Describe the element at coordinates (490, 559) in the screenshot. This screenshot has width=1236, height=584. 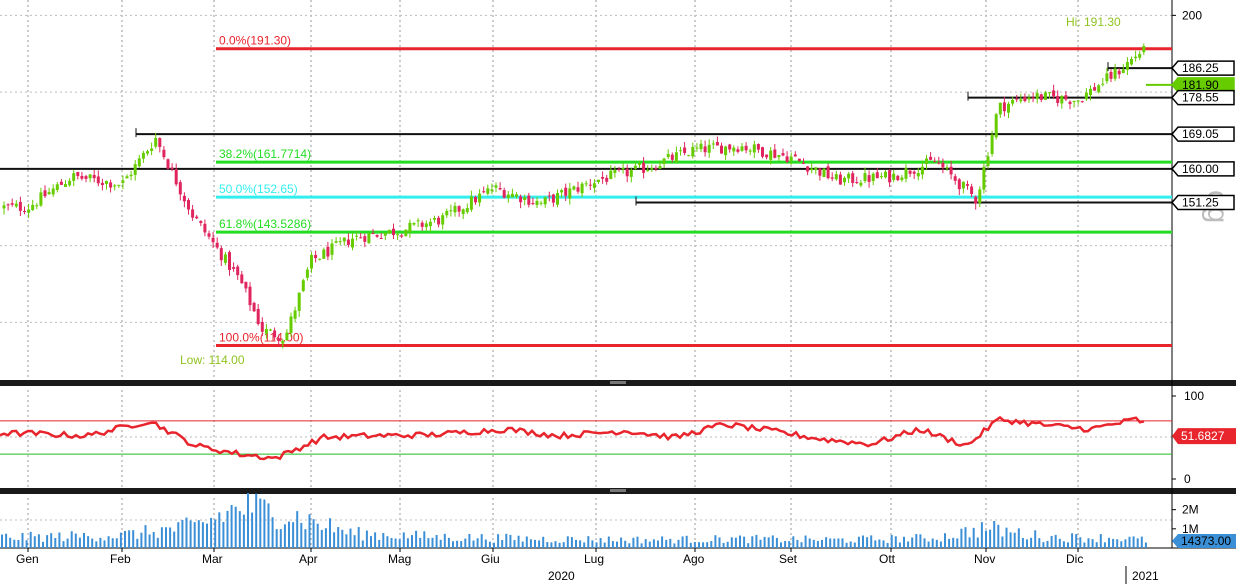
I see `x-month-label: Giu` at that location.